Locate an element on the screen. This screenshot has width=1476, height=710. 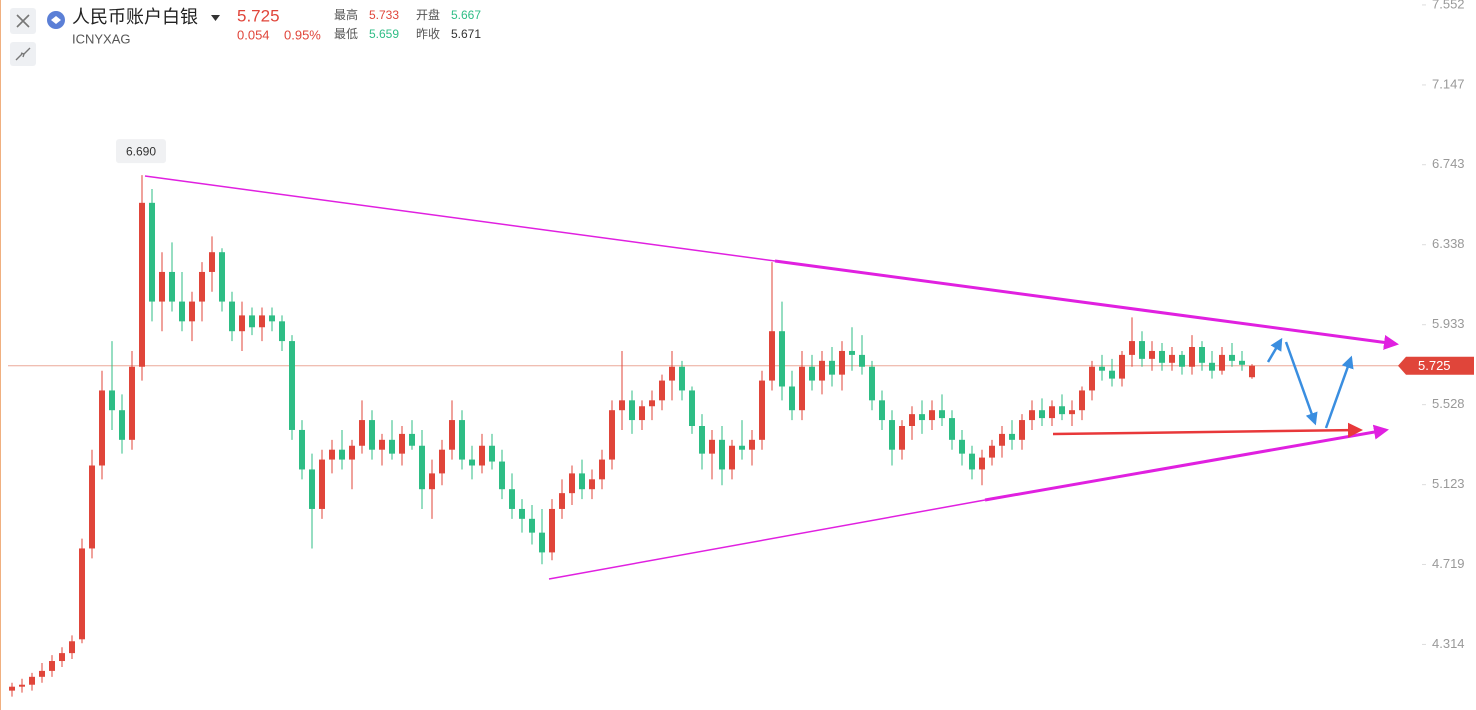
y-tick-label: 5.528 is located at coordinates (1448, 403).